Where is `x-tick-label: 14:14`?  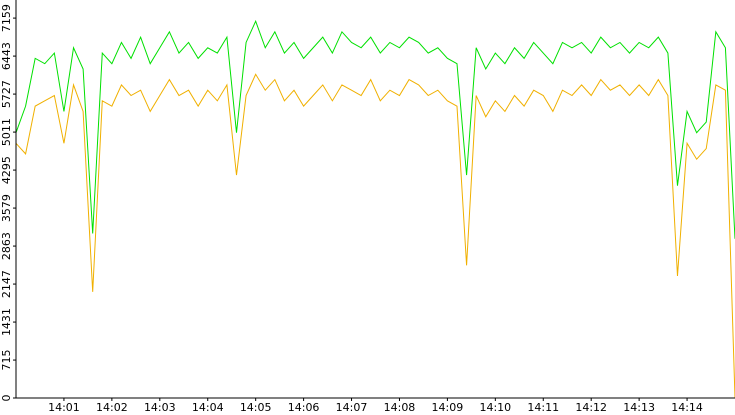 x-tick-label: 14:14 is located at coordinates (687, 407).